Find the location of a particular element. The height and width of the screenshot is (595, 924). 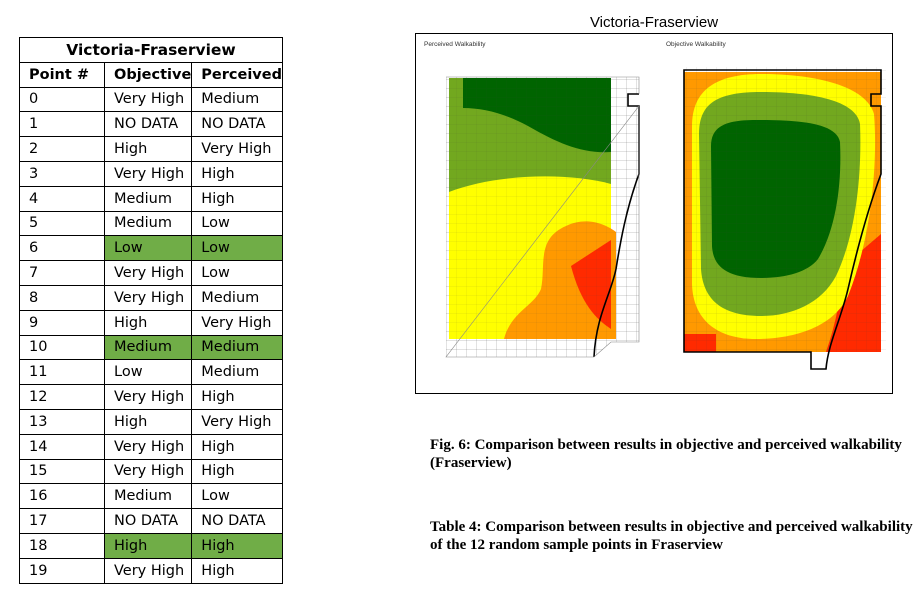

table-row: 17 NO DATA NO DATA is located at coordinates (151, 521).